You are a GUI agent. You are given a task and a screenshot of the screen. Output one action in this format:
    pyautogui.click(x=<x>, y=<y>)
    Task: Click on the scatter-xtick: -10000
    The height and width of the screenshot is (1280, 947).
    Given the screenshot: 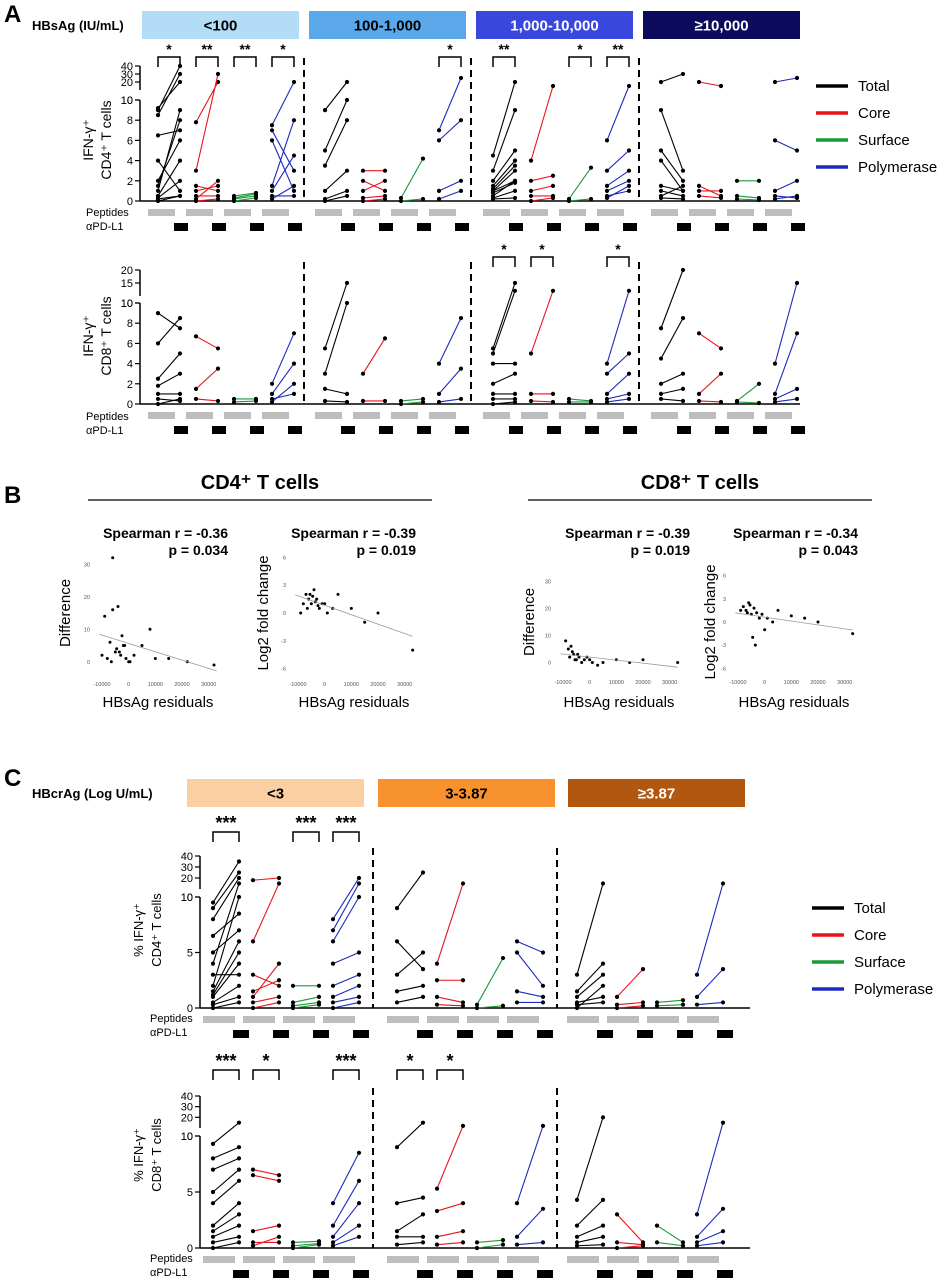 What is the action you would take?
    pyautogui.click(x=101, y=685)
    